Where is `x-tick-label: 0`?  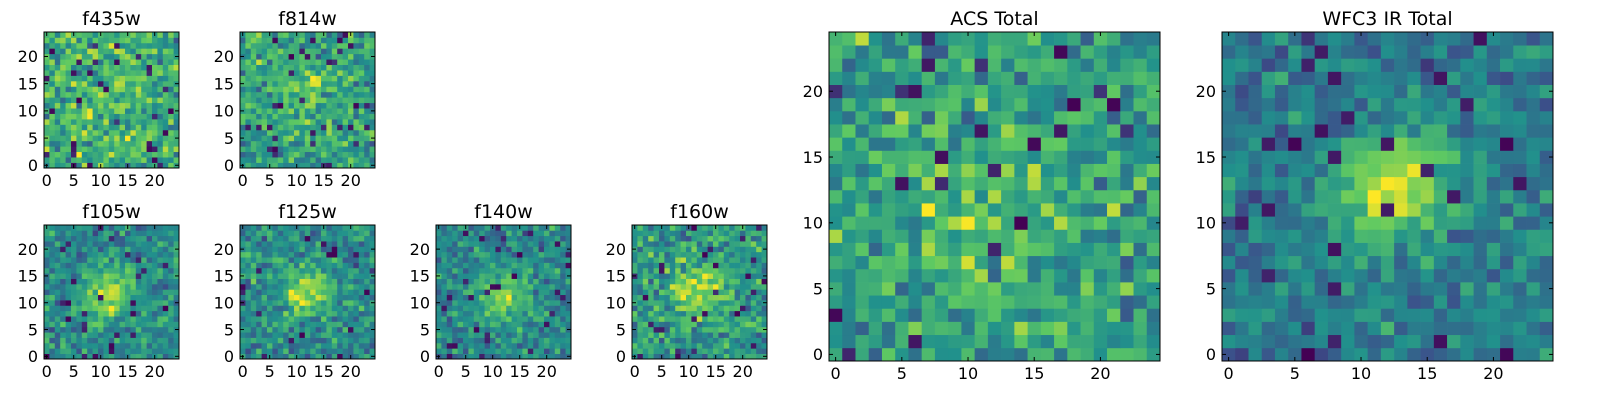
x-tick-label: 0 is located at coordinates (836, 373).